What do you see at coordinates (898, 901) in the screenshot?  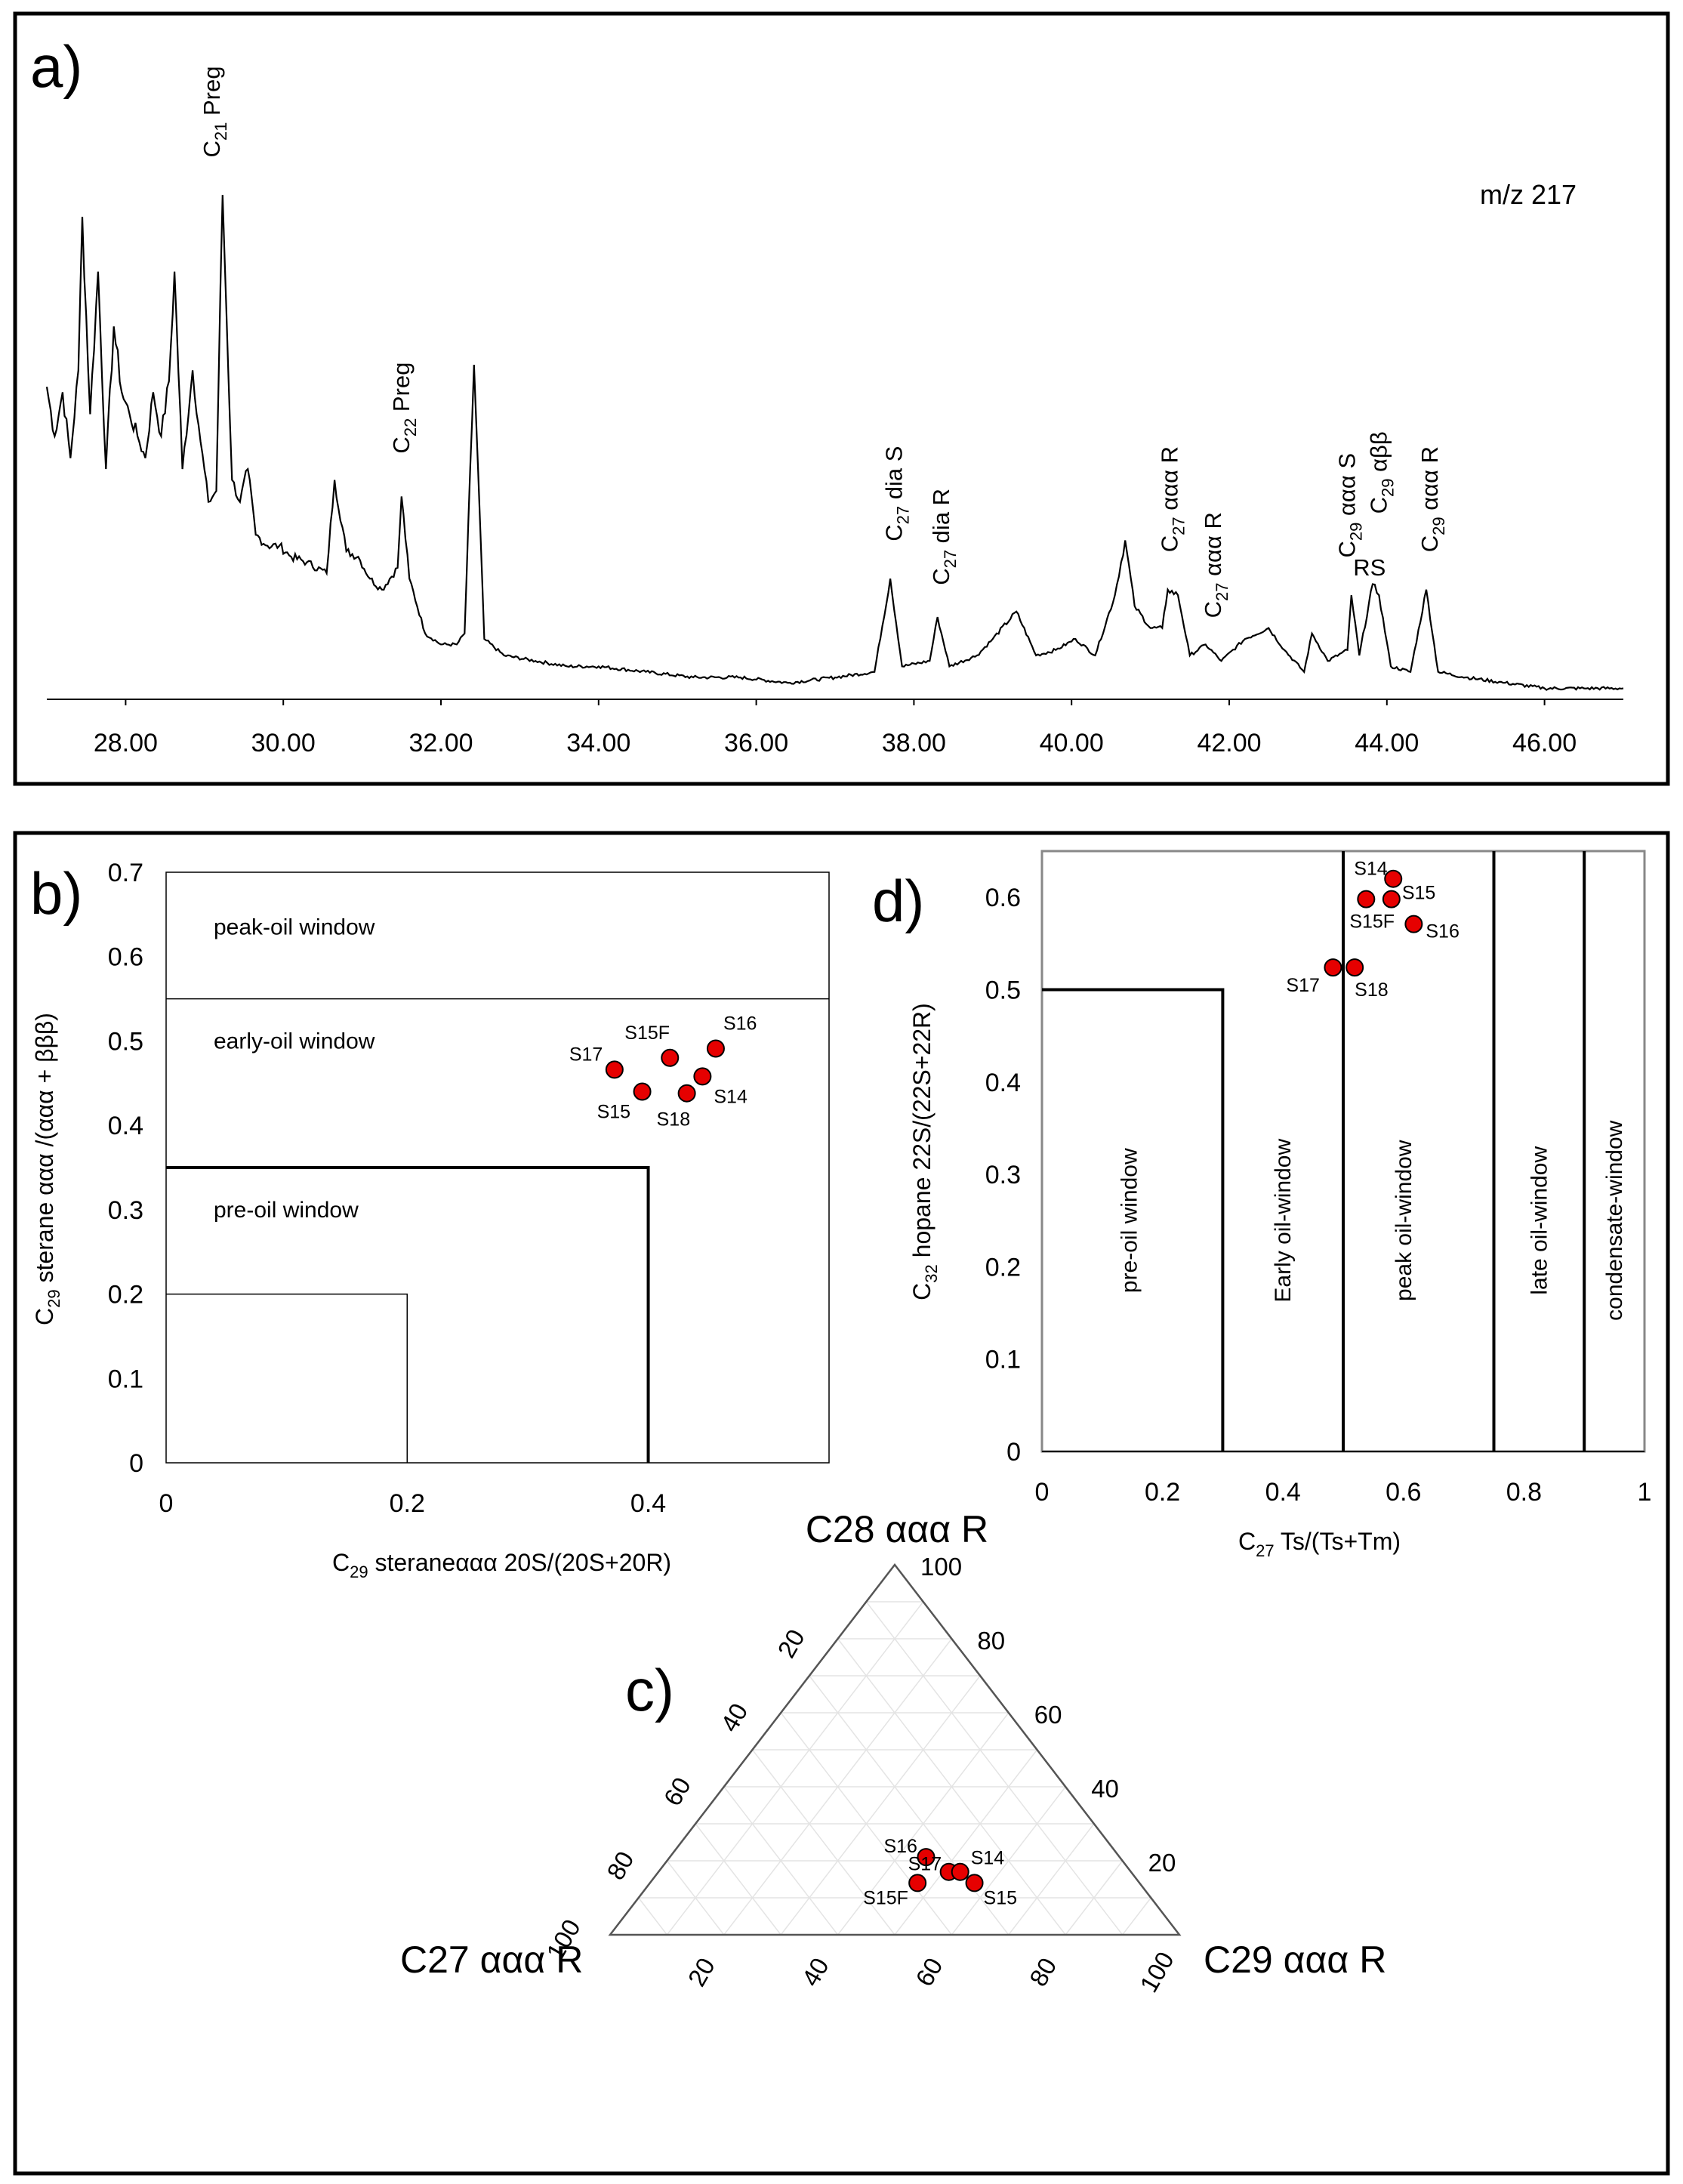 I see `panel-d-letter: d)` at bounding box center [898, 901].